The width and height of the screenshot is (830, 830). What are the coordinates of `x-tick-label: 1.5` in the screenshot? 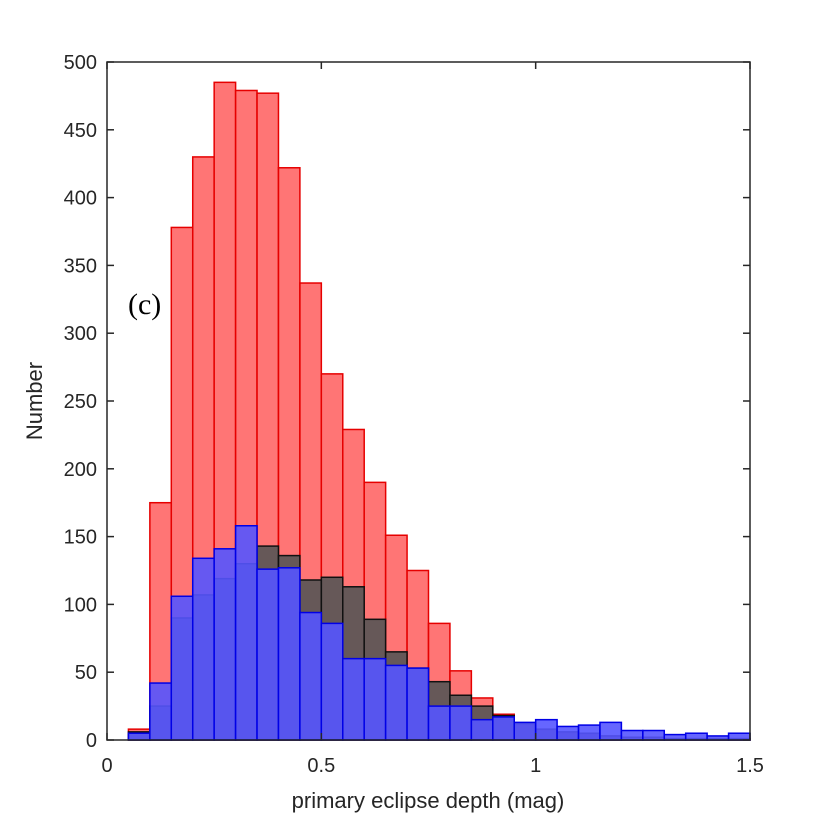 It's located at (750, 766).